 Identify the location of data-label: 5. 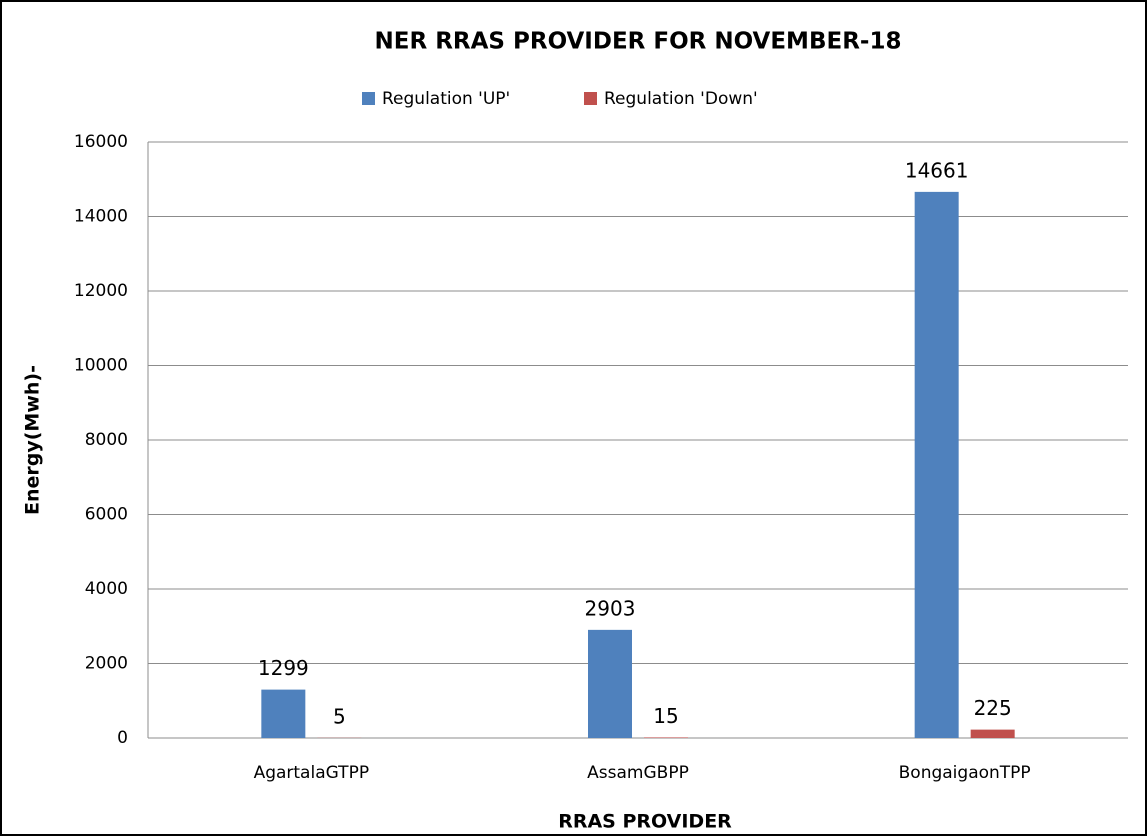
(339, 716).